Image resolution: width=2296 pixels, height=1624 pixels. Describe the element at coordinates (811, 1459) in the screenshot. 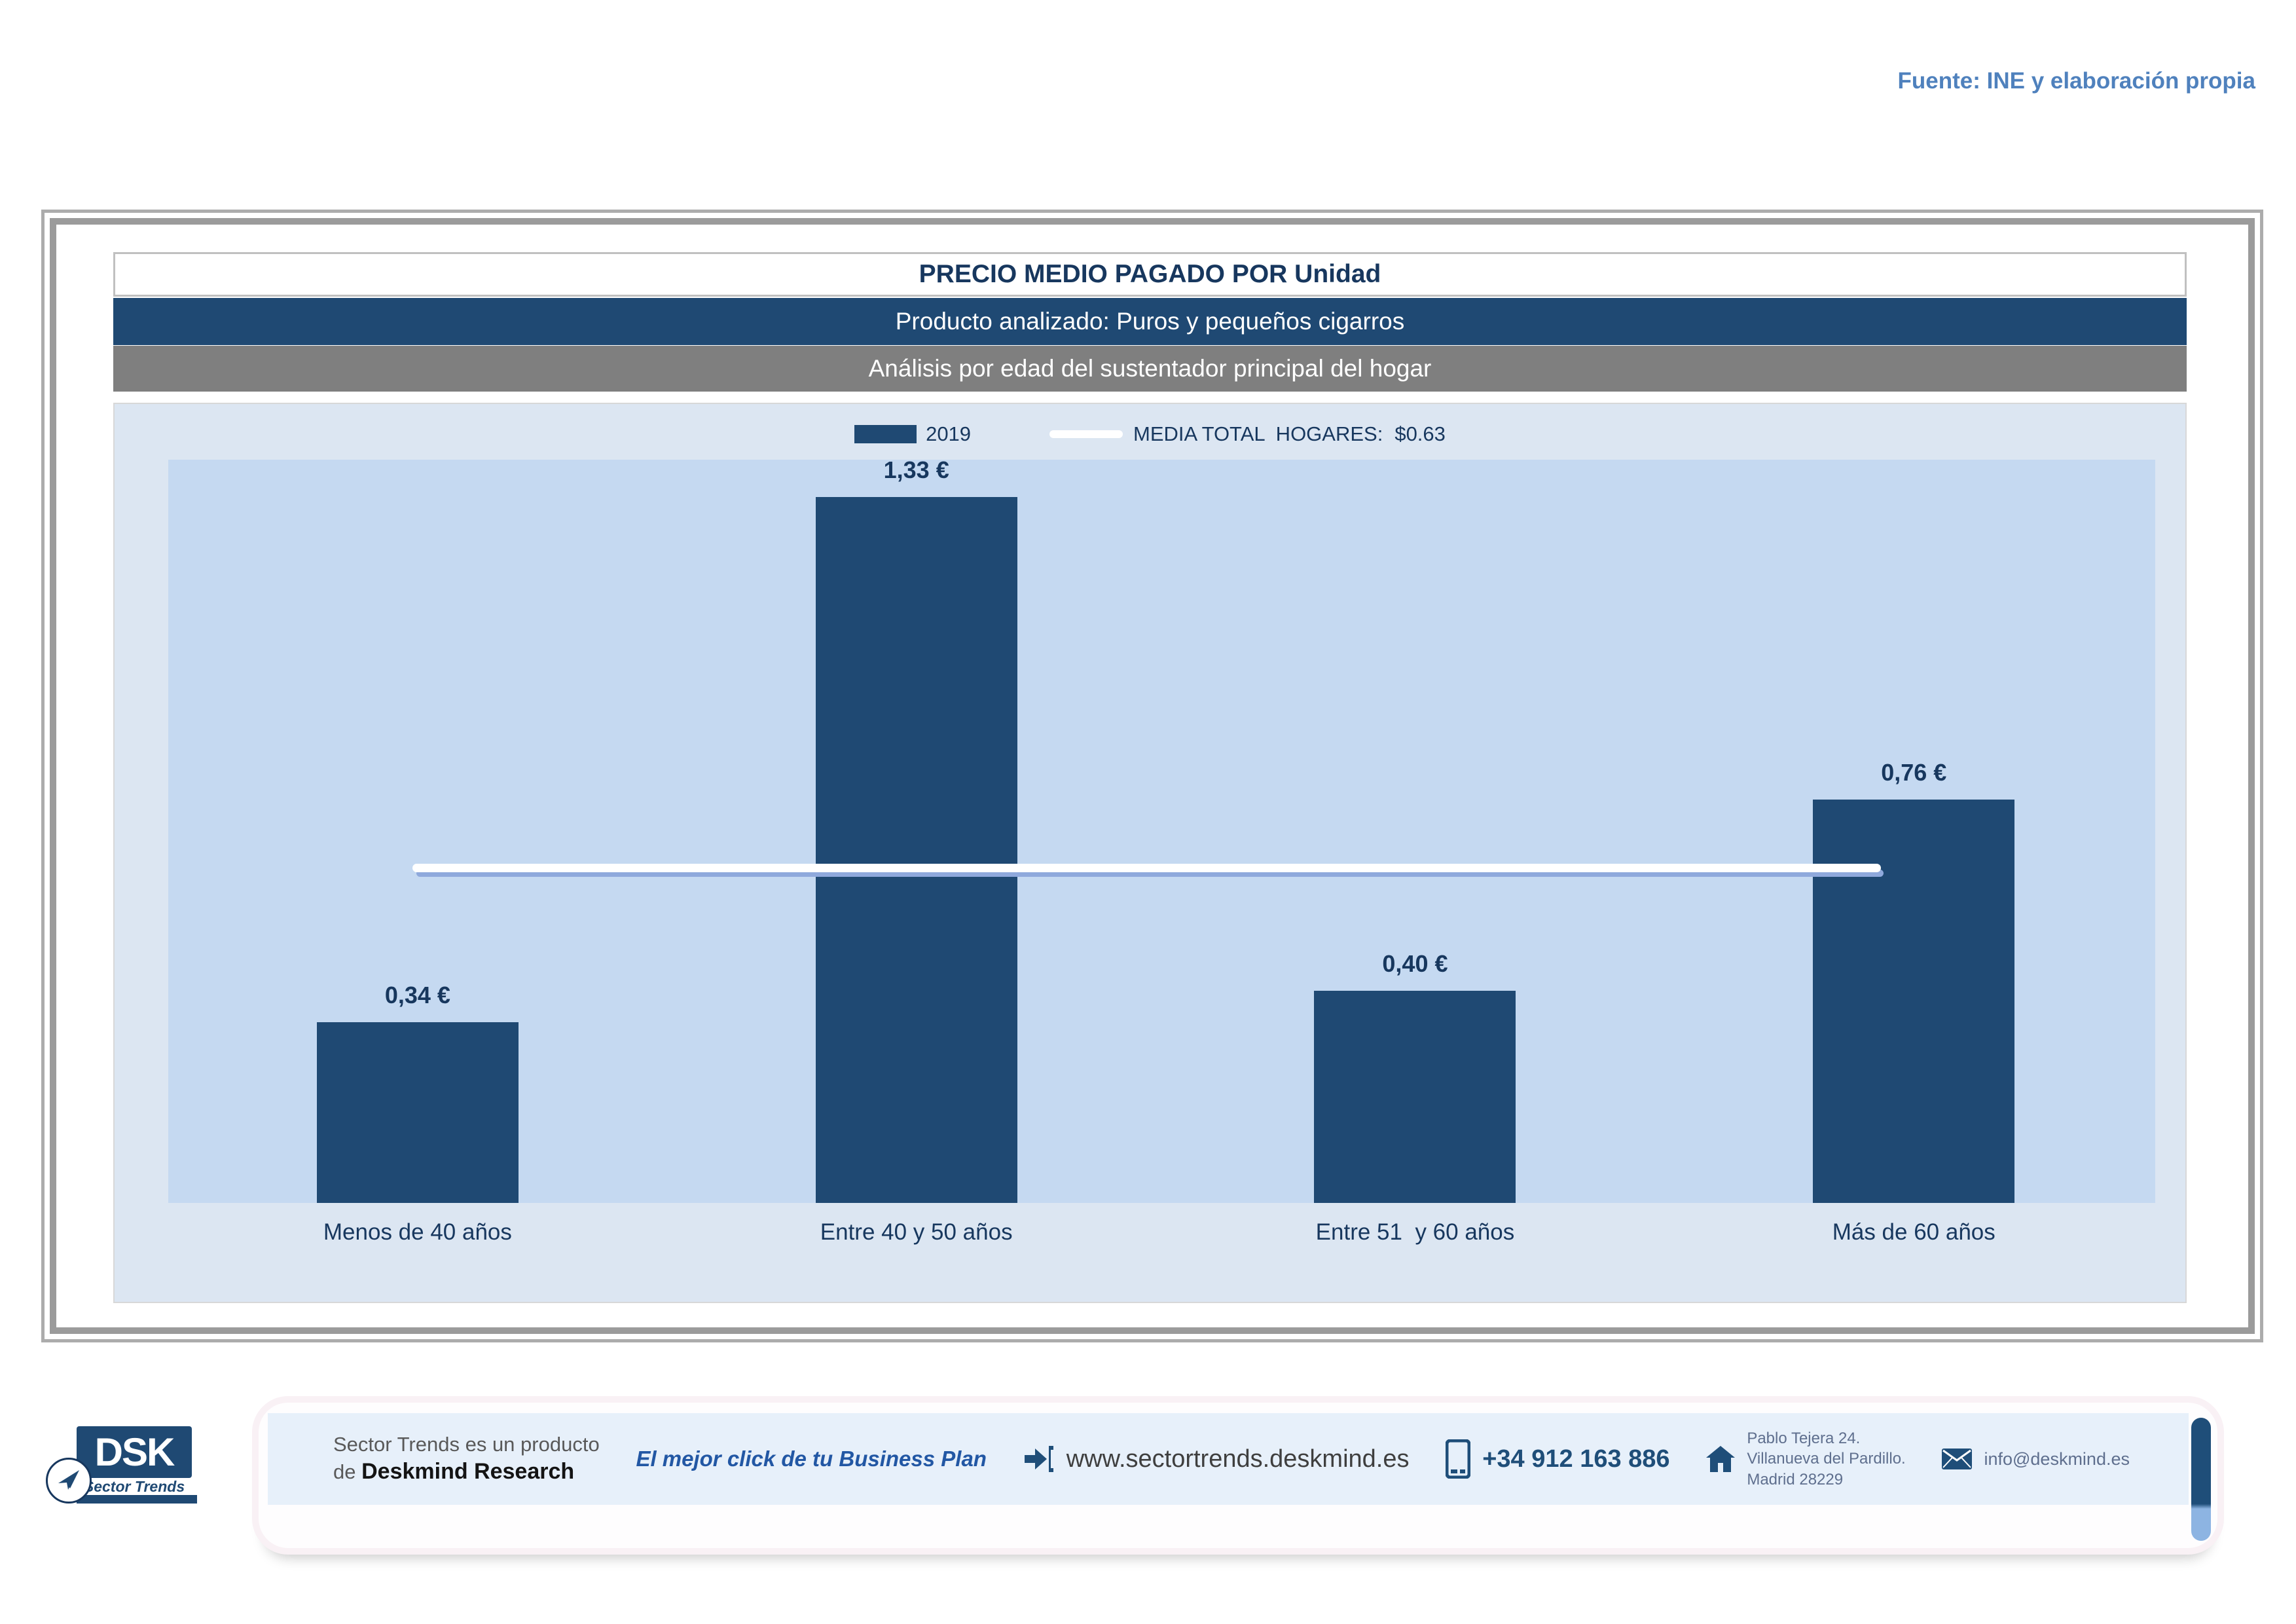

I see `footer-tagline: El mejor click de tu Business Plan` at that location.